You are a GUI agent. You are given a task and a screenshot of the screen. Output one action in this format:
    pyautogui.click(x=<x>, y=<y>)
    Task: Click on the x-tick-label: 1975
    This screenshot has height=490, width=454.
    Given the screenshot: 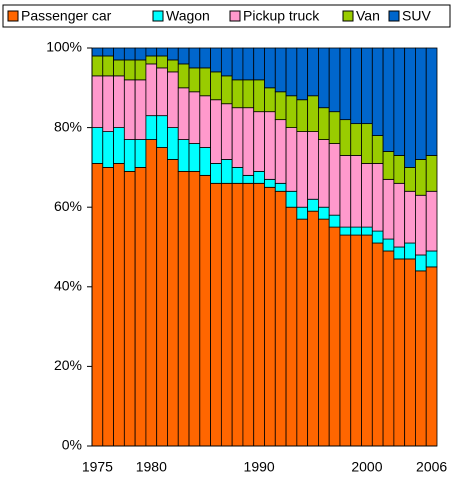 What is the action you would take?
    pyautogui.click(x=97, y=467)
    